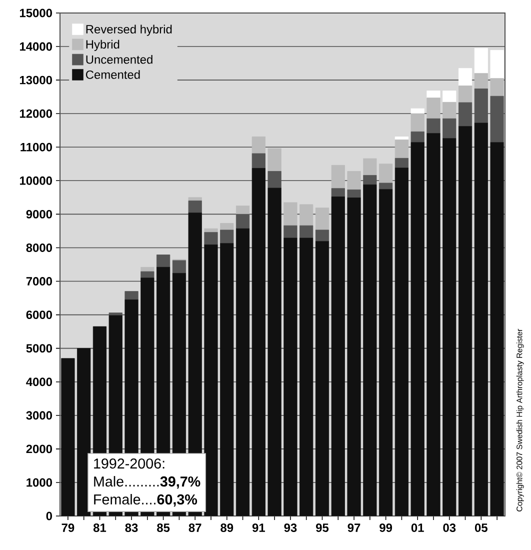  I want to click on y-tick-label: 15000, so click(36, 13).